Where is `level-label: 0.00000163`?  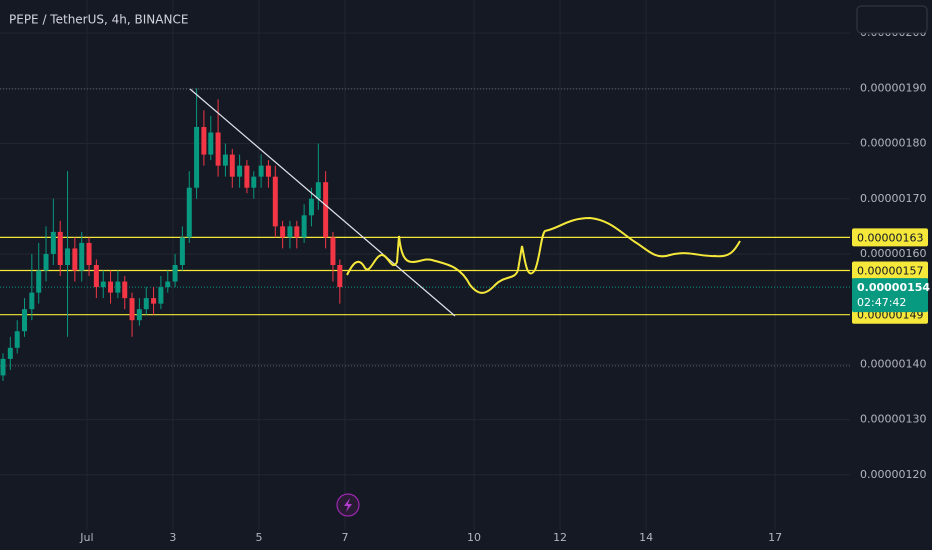 level-label: 0.00000163 is located at coordinates (890, 237).